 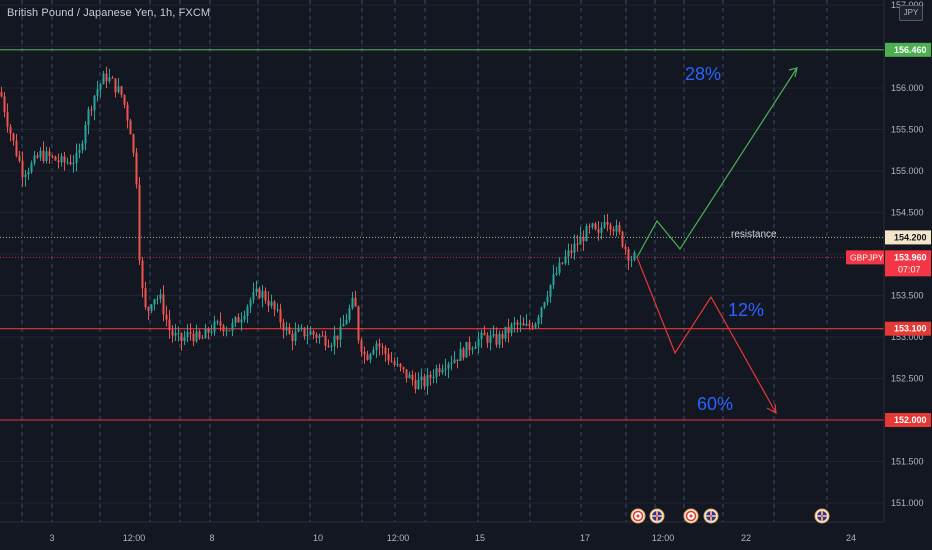 What do you see at coordinates (717, 162) in the screenshot?
I see `bullish-projection-path` at bounding box center [717, 162].